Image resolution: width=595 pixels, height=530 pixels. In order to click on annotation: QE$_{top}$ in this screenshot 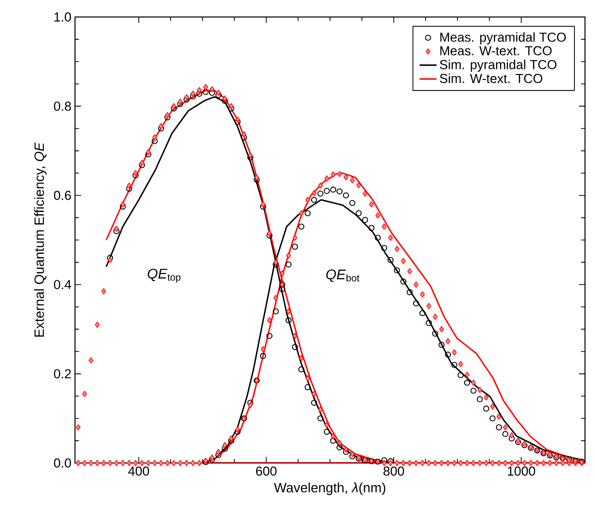, I will do `click(164, 275)`.